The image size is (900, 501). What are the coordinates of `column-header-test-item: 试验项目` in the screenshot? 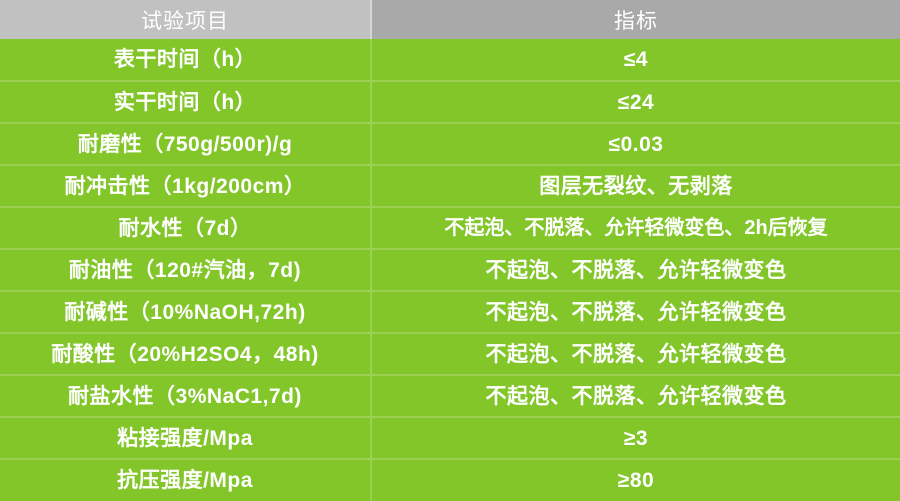 It's located at (186, 19).